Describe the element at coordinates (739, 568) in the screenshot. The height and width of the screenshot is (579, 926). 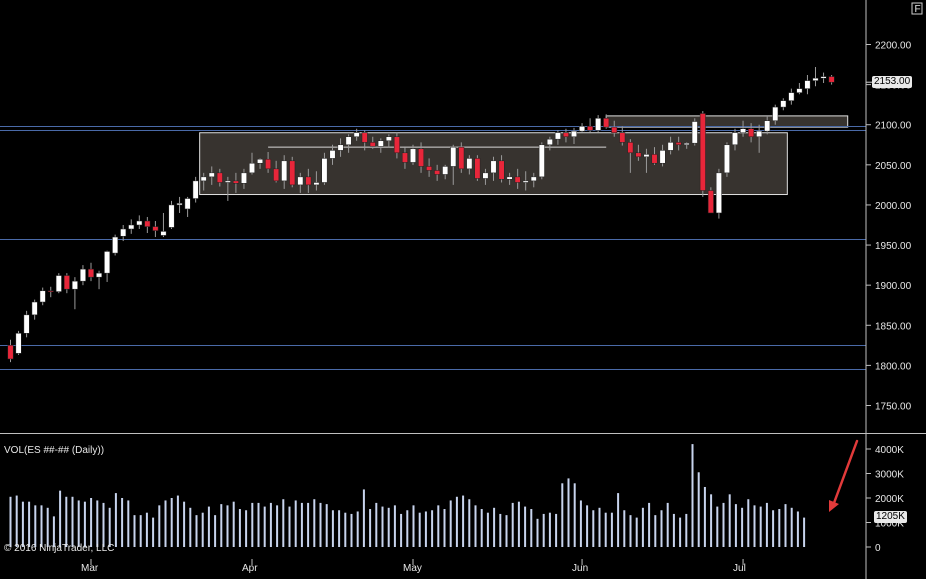
I see `time-tick-label: Jul` at that location.